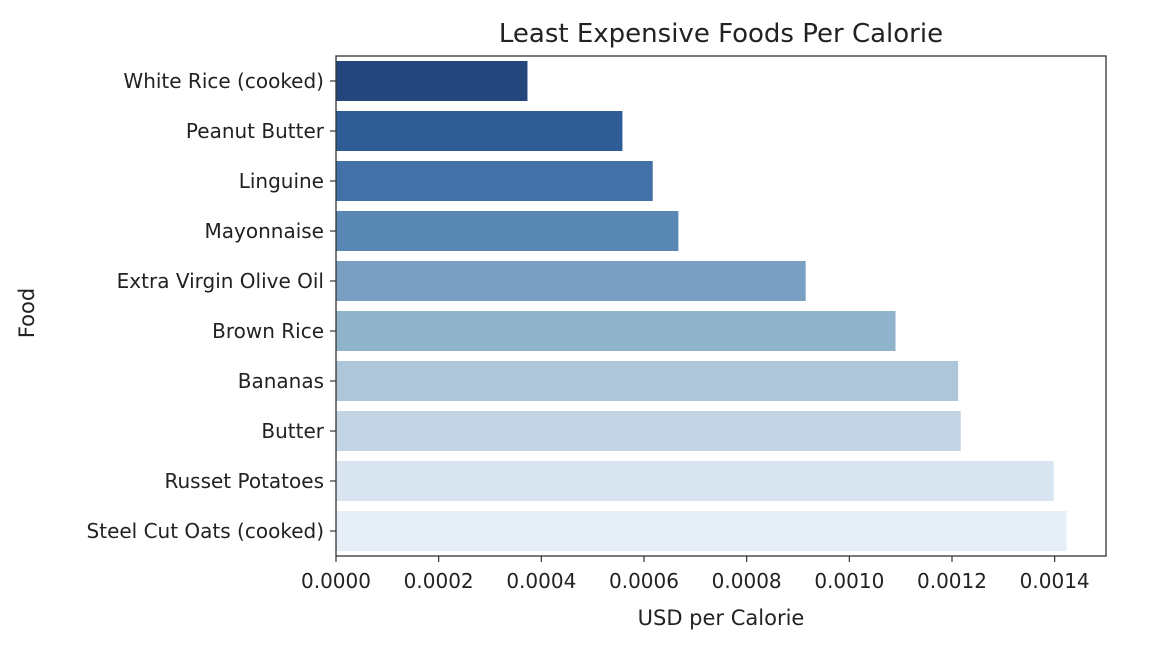 This screenshot has width=1168, height=654. I want to click on y-tick-label: Russet Potatoes, so click(244, 481).